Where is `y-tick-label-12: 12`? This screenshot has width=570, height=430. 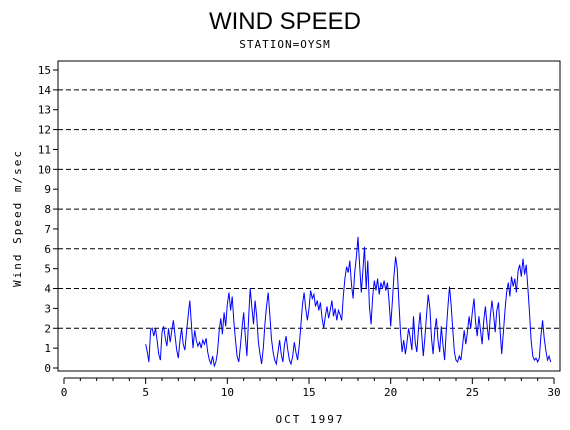
y-tick-label-12: 12 is located at coordinates (44, 130).